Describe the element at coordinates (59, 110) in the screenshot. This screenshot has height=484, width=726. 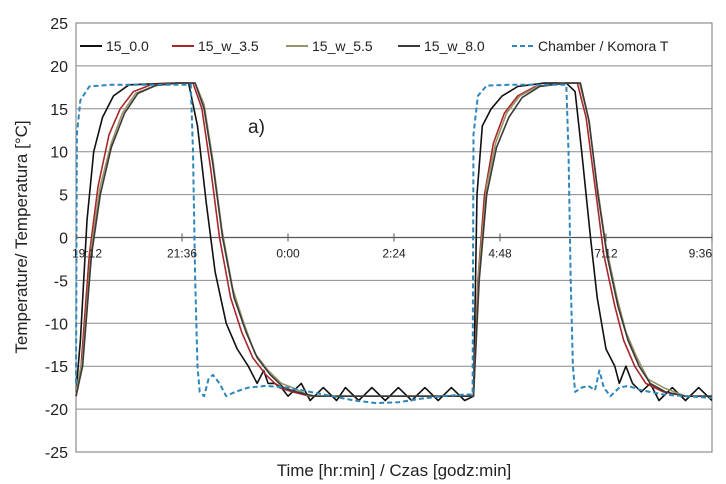
I see `y-tick-label: 15` at that location.